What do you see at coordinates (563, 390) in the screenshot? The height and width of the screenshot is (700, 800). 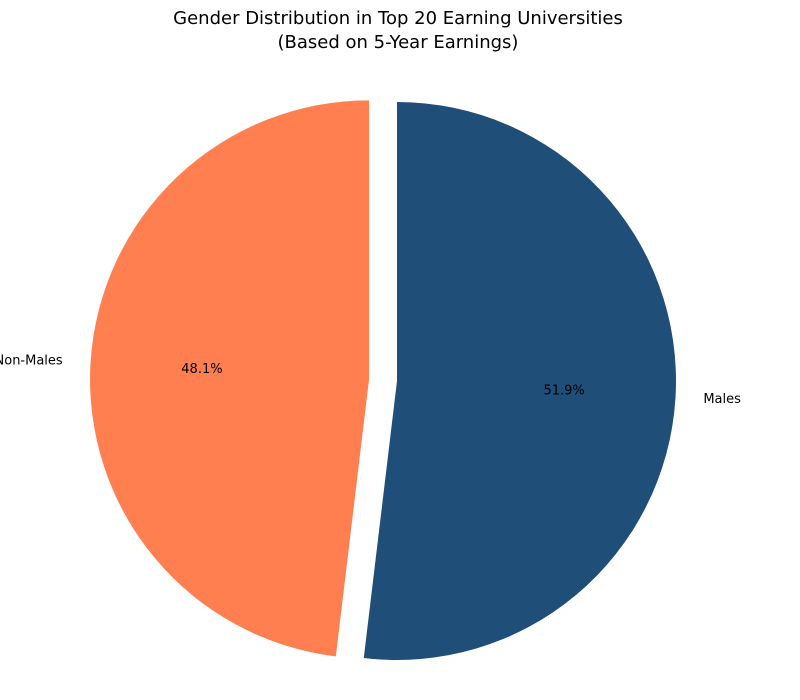 I see `pie-percent-label: 51.9%` at bounding box center [563, 390].